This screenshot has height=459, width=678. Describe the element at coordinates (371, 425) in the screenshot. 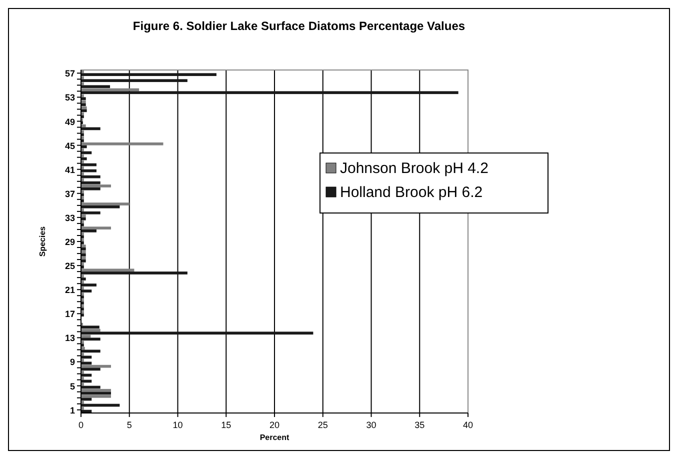

I see `x-tick-label: 30` at that location.